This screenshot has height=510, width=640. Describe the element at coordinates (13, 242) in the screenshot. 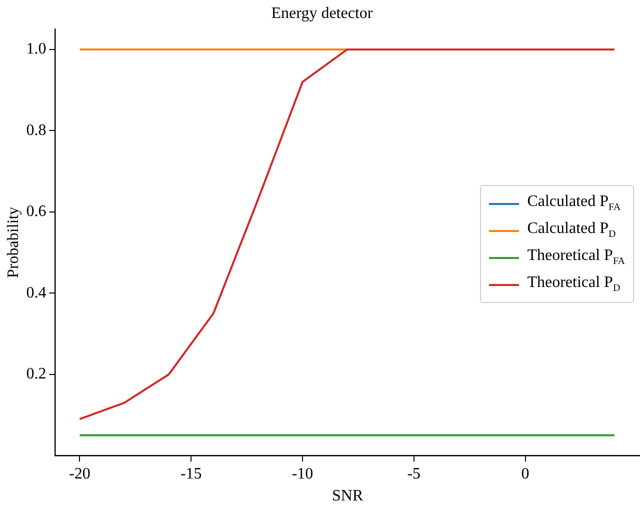

I see `y-axis-title: Probability` at that location.